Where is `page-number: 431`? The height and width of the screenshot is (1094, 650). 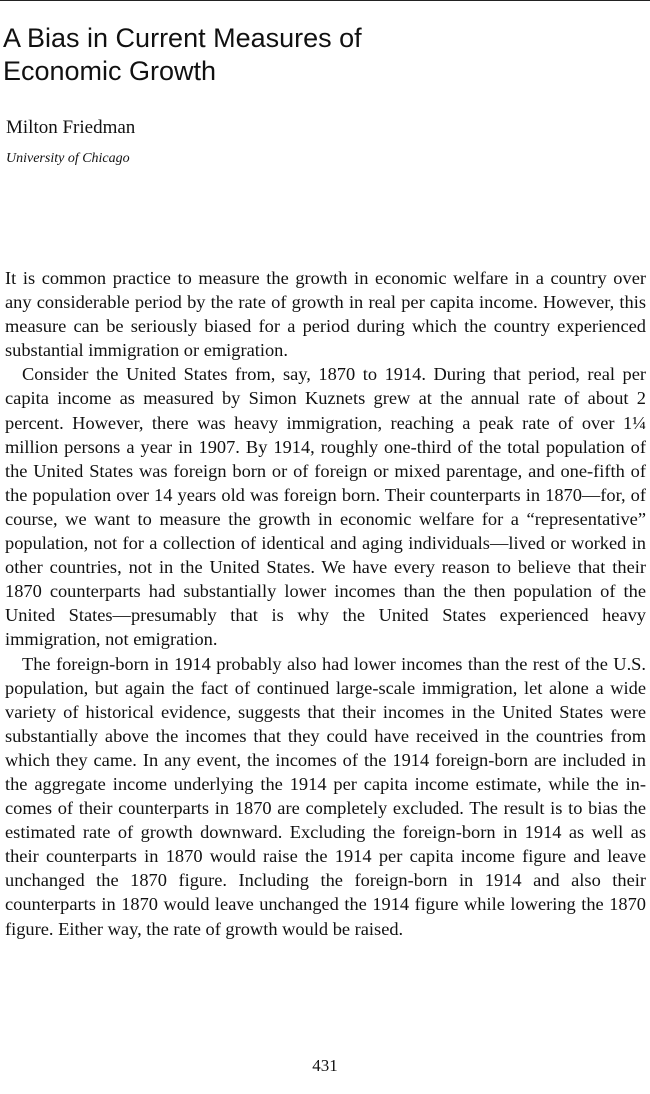 page-number: 431 is located at coordinates (325, 1065).